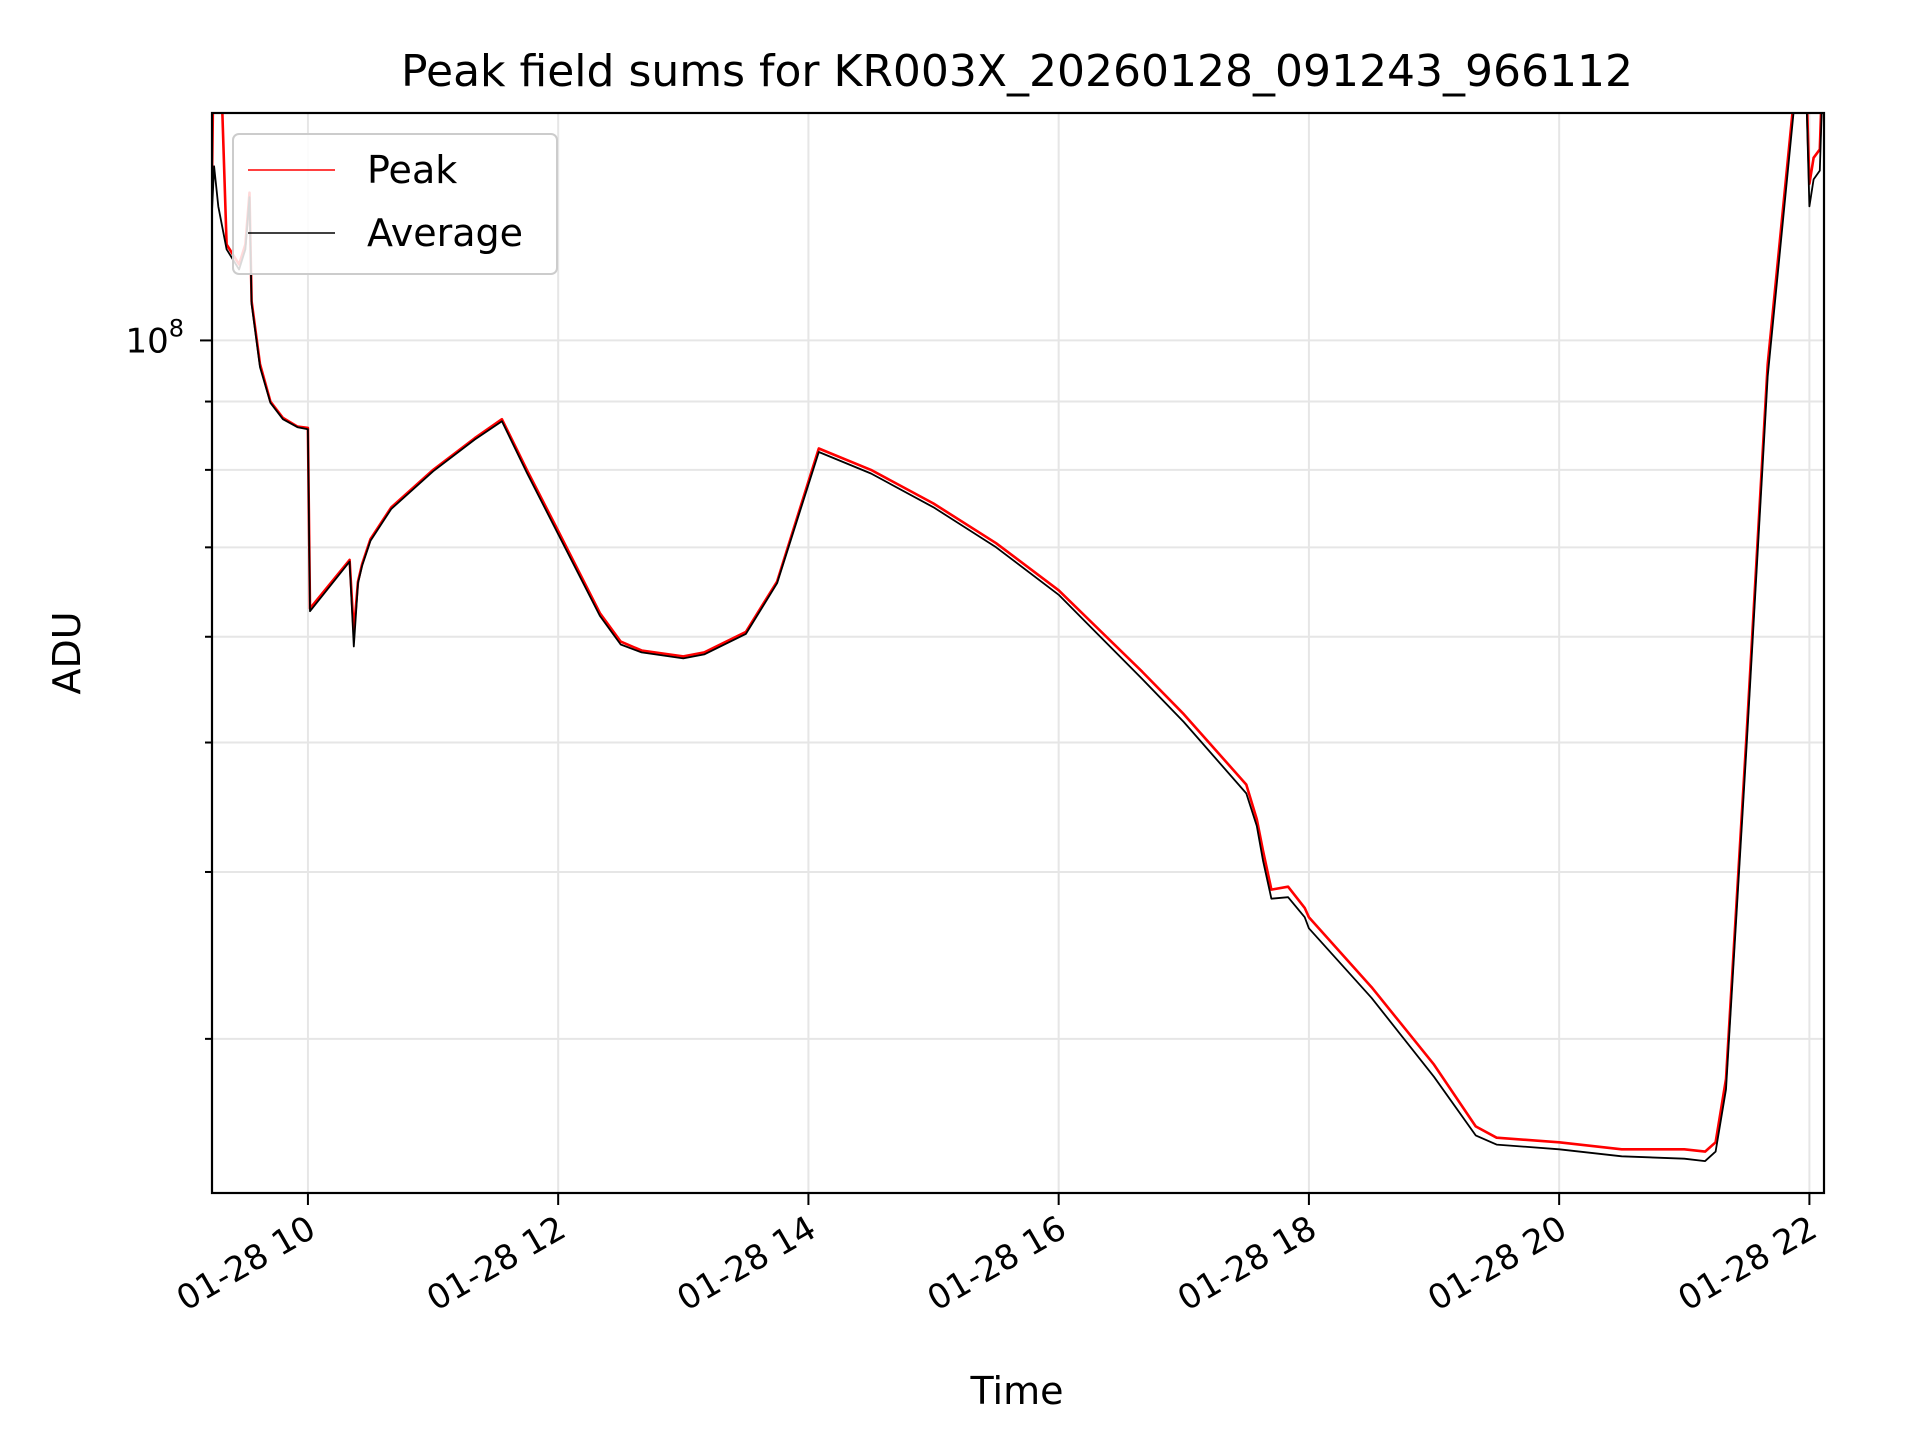 Image resolution: width=1920 pixels, height=1440 pixels. Describe the element at coordinates (445, 233) in the screenshot. I see `legend-label-average: Average` at that location.